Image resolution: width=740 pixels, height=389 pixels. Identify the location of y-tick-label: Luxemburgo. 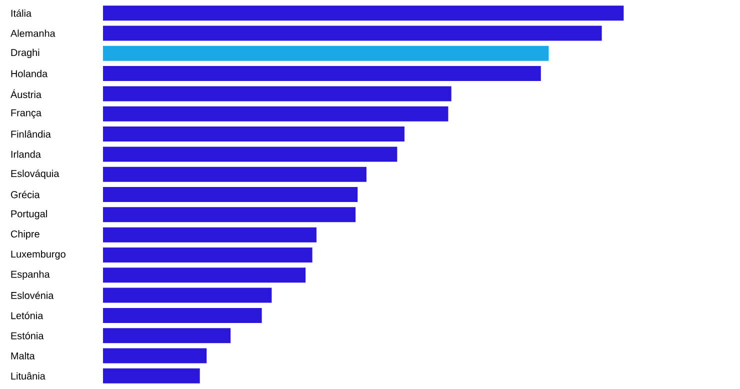
(38, 255).